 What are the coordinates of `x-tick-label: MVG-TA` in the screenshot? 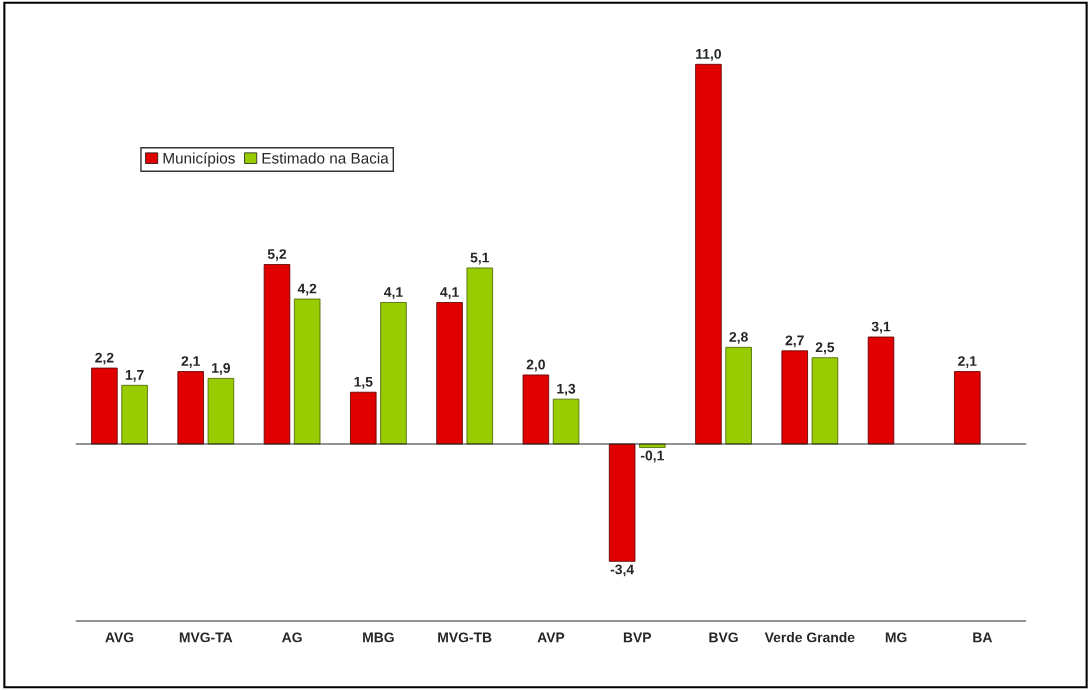 It's located at (206, 637).